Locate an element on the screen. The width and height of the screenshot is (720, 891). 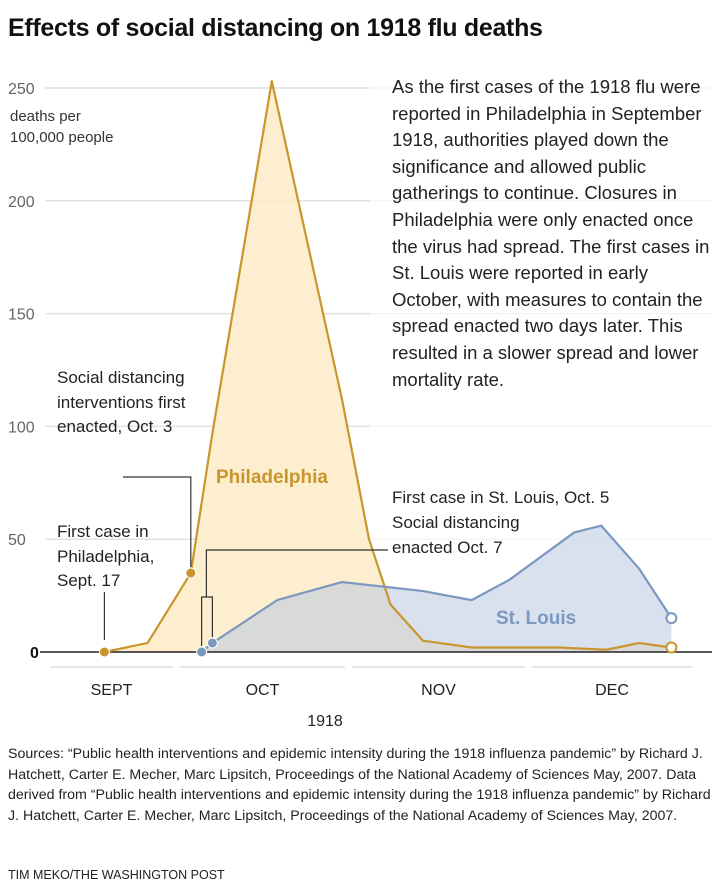
x-axis-label: 1918 is located at coordinates (325, 721).